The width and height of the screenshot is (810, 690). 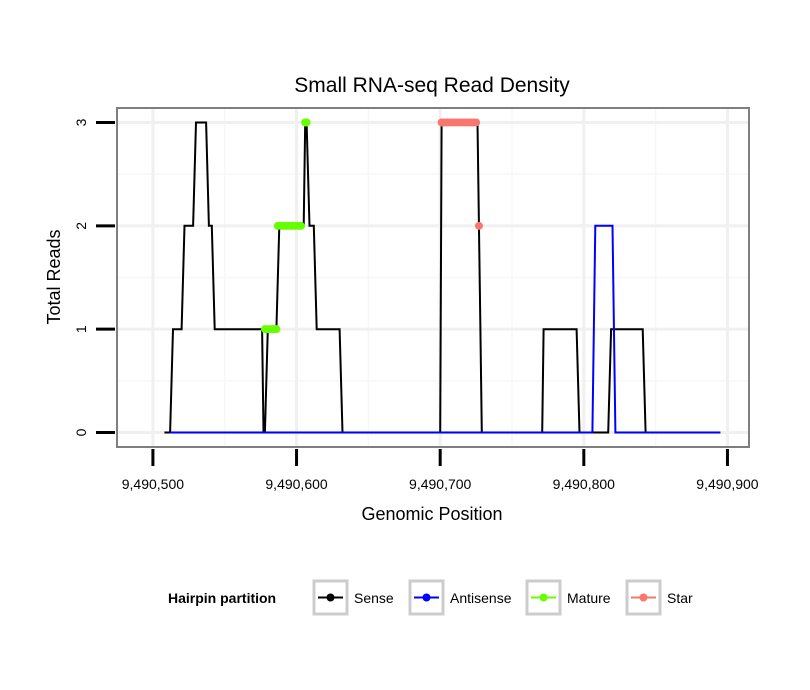 I want to click on legend-item-sense: Sense, so click(x=353, y=597).